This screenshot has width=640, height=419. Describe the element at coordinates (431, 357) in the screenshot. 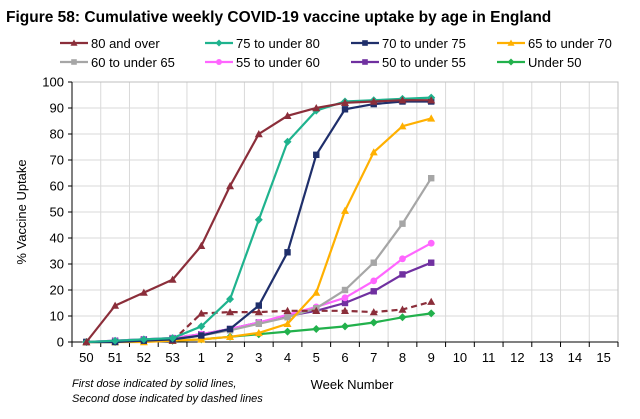

I see `x-tick-label: 9` at that location.